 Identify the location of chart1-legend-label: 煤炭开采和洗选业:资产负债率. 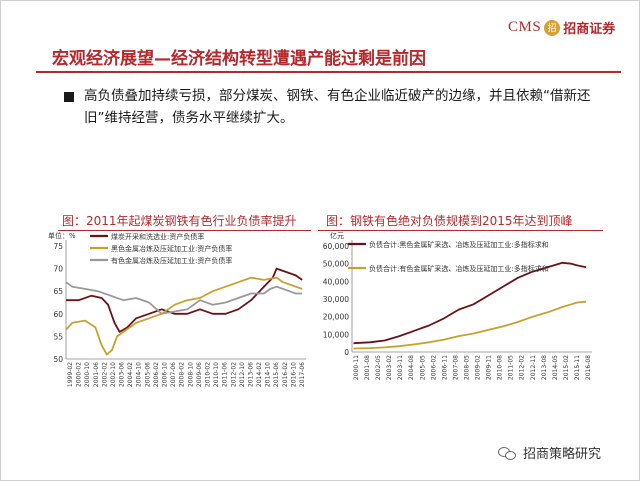
(157, 236).